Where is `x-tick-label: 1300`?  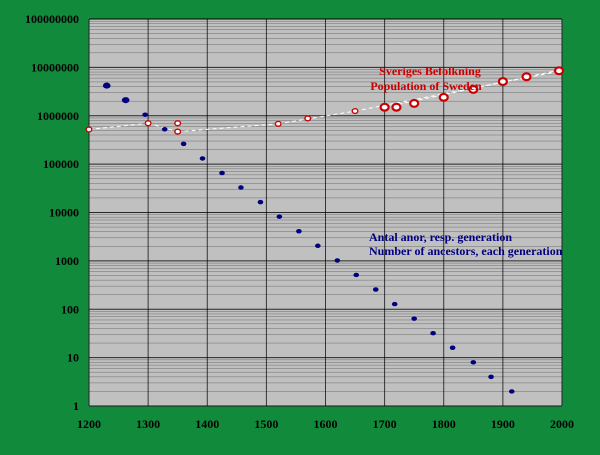 x-tick-label: 1300 is located at coordinates (148, 424).